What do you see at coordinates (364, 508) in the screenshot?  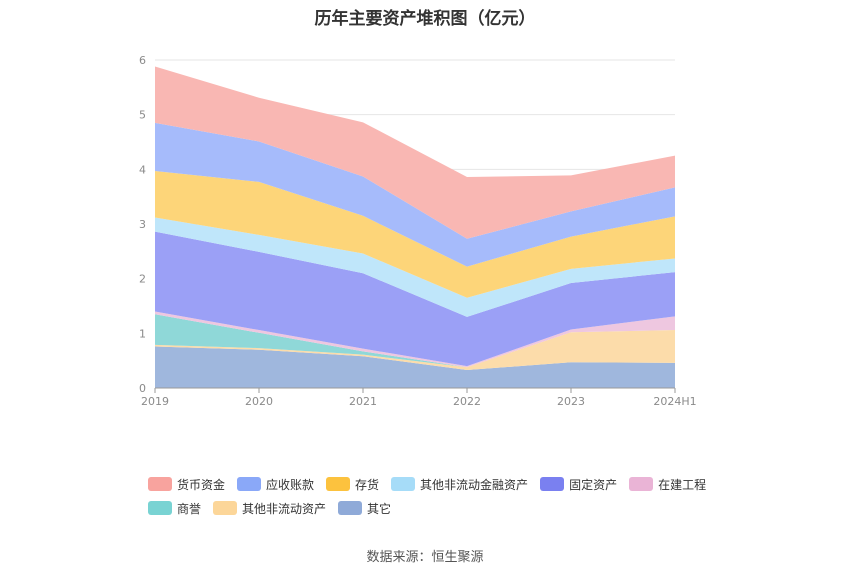 I see `legend-item: 其它` at bounding box center [364, 508].